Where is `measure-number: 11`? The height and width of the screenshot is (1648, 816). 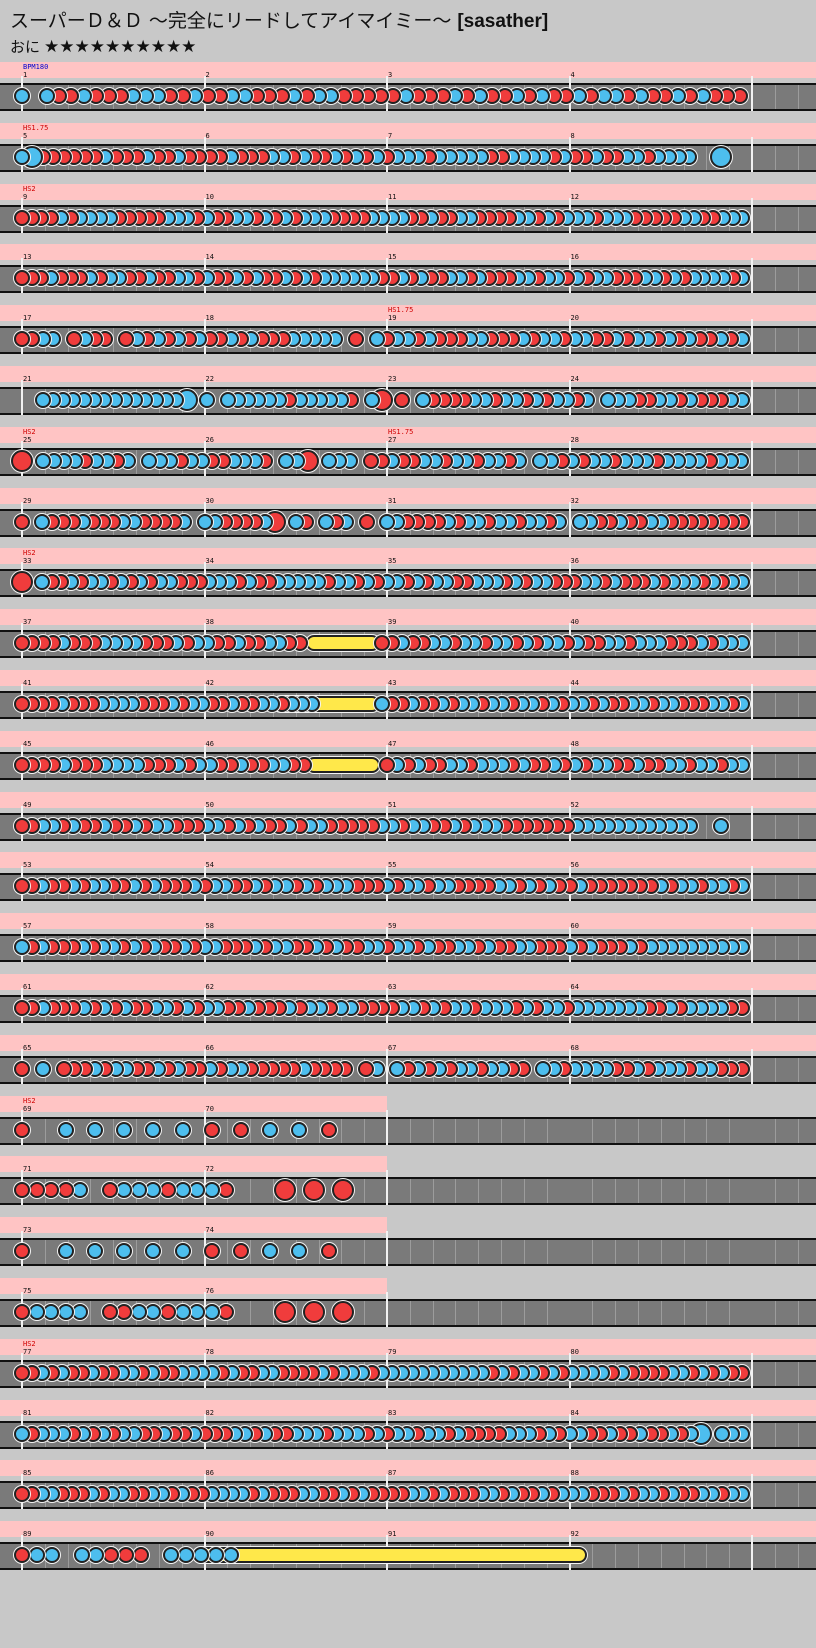
measure-number: 11 is located at coordinates (392, 196).